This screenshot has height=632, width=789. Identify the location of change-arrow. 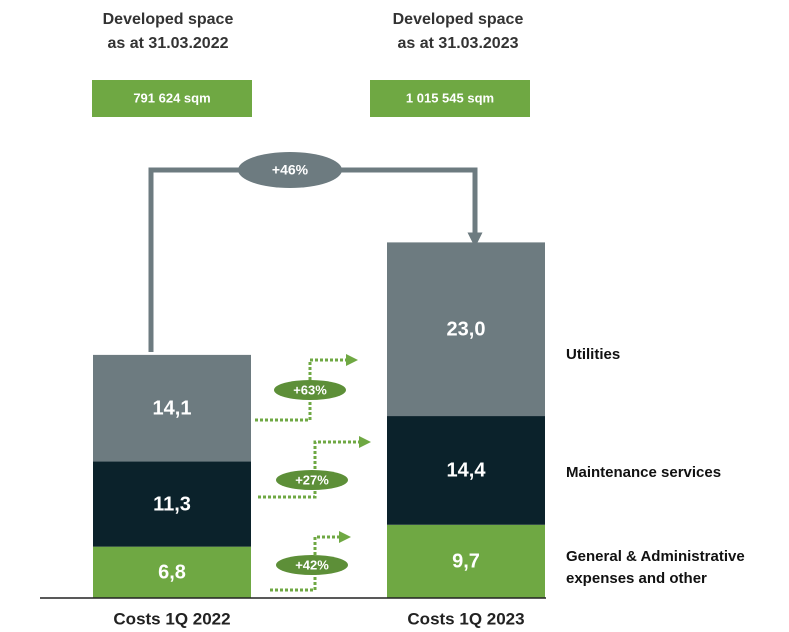
(314, 467).